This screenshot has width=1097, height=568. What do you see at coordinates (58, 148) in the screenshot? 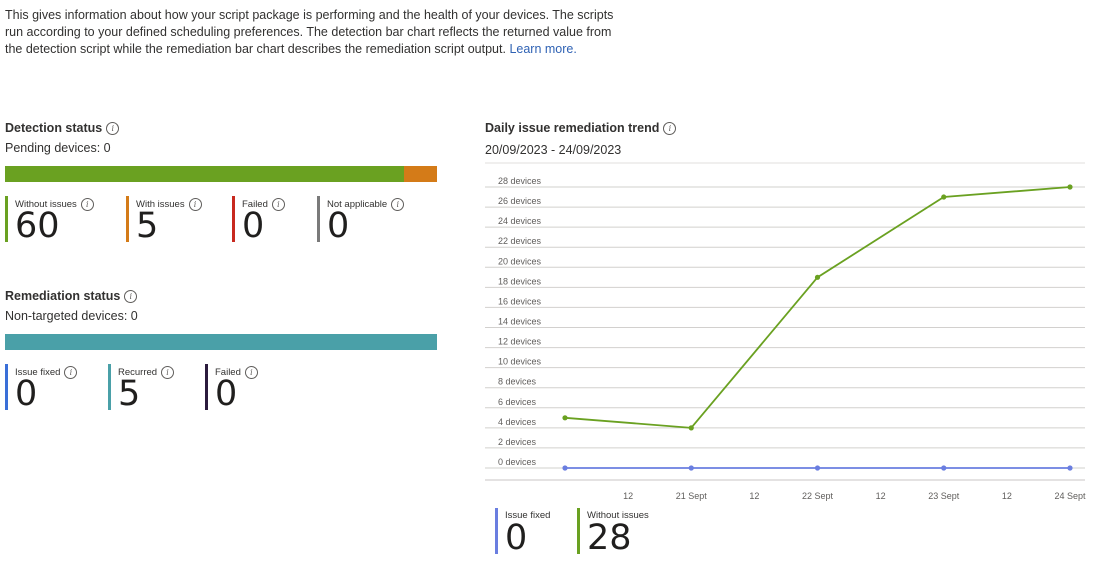
I see `pending-devices-text: Pending devices: 0` at bounding box center [58, 148].